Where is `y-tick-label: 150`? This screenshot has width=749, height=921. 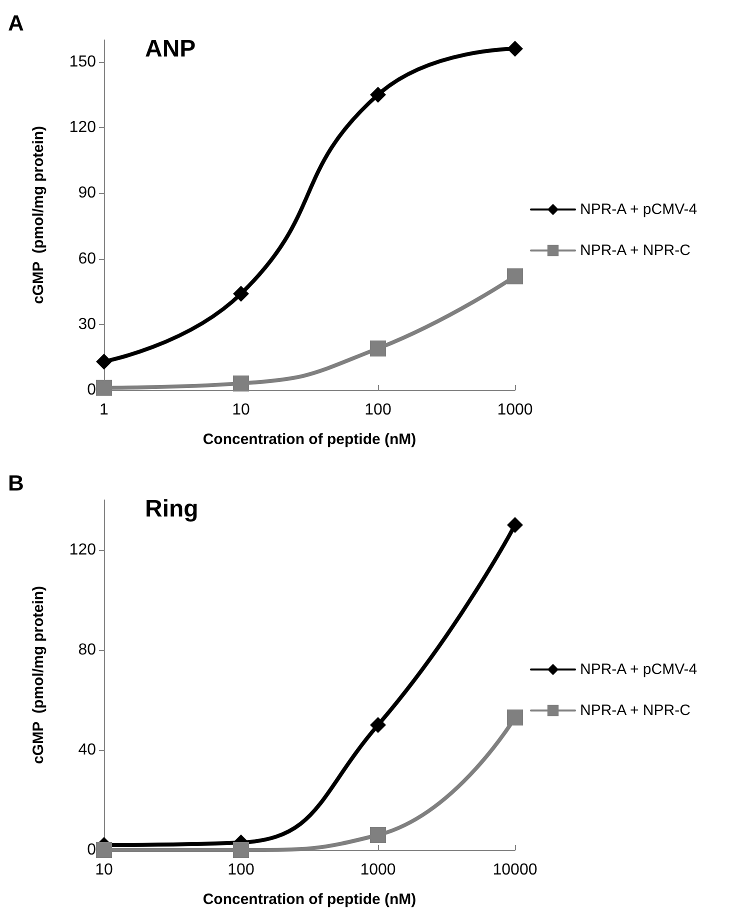
y-tick-label: 150 is located at coordinates (82, 61).